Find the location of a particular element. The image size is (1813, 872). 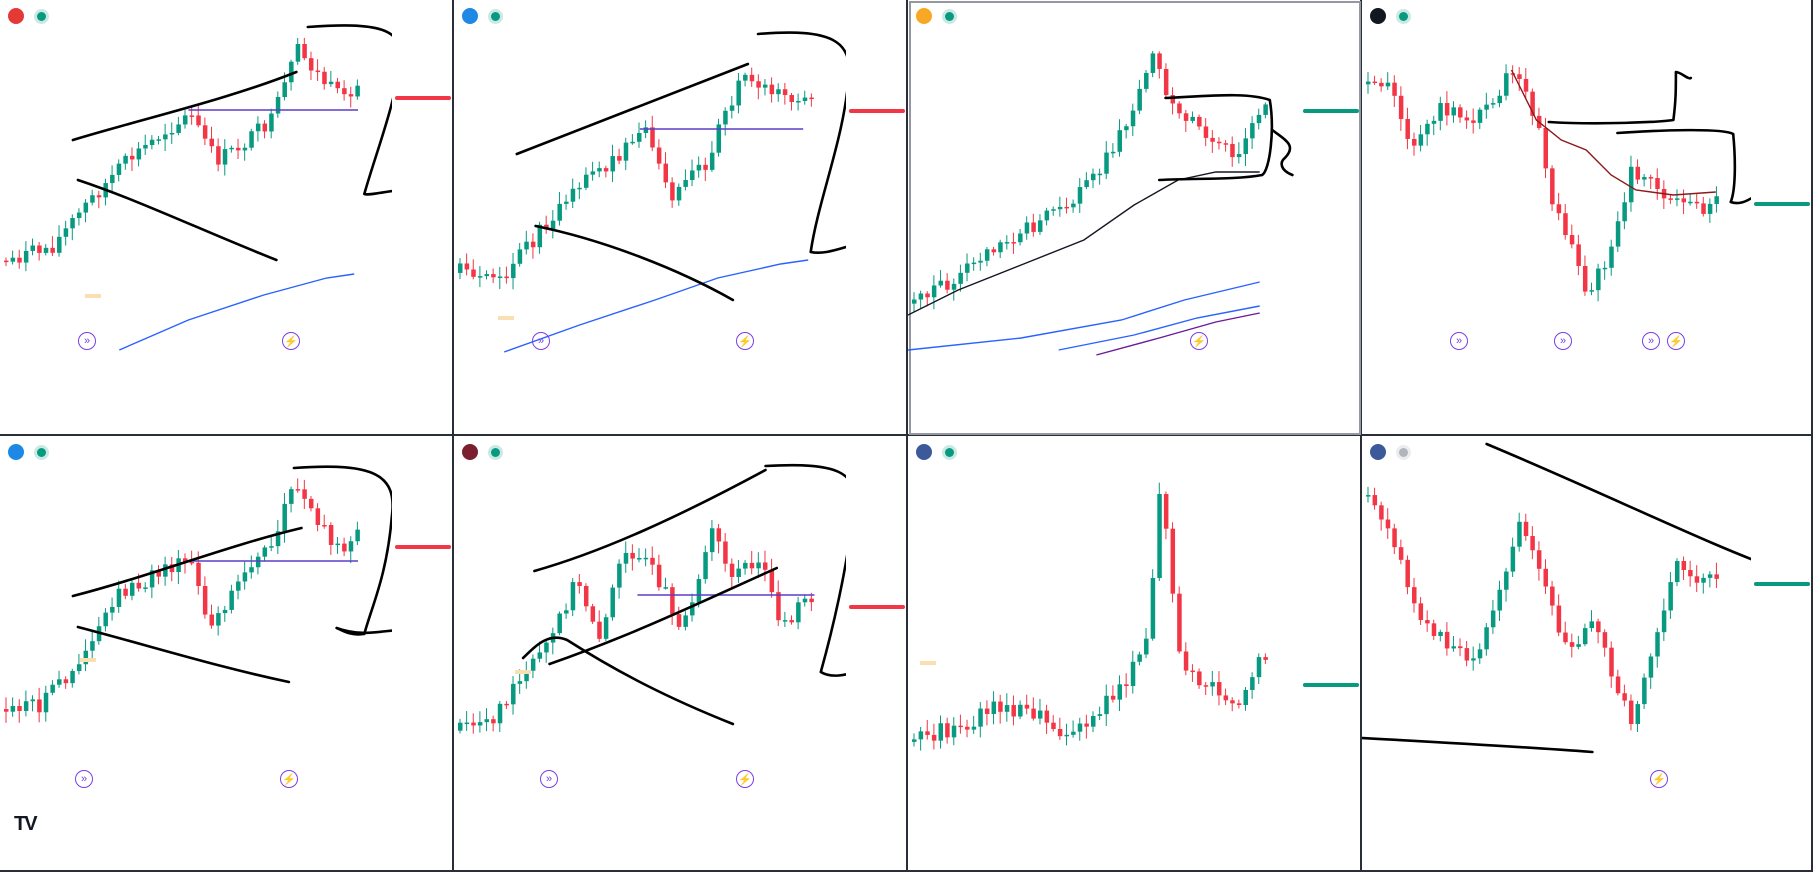

chart-panel-ym: » ⚡ is located at coordinates (681, 218).